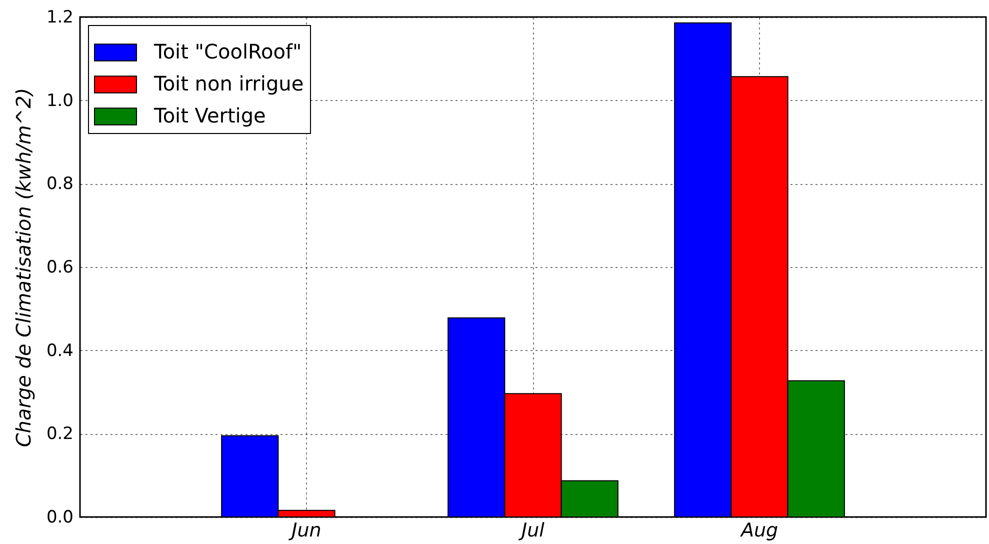  What do you see at coordinates (60, 350) in the screenshot?
I see `y-tick-label: 0.4` at bounding box center [60, 350].